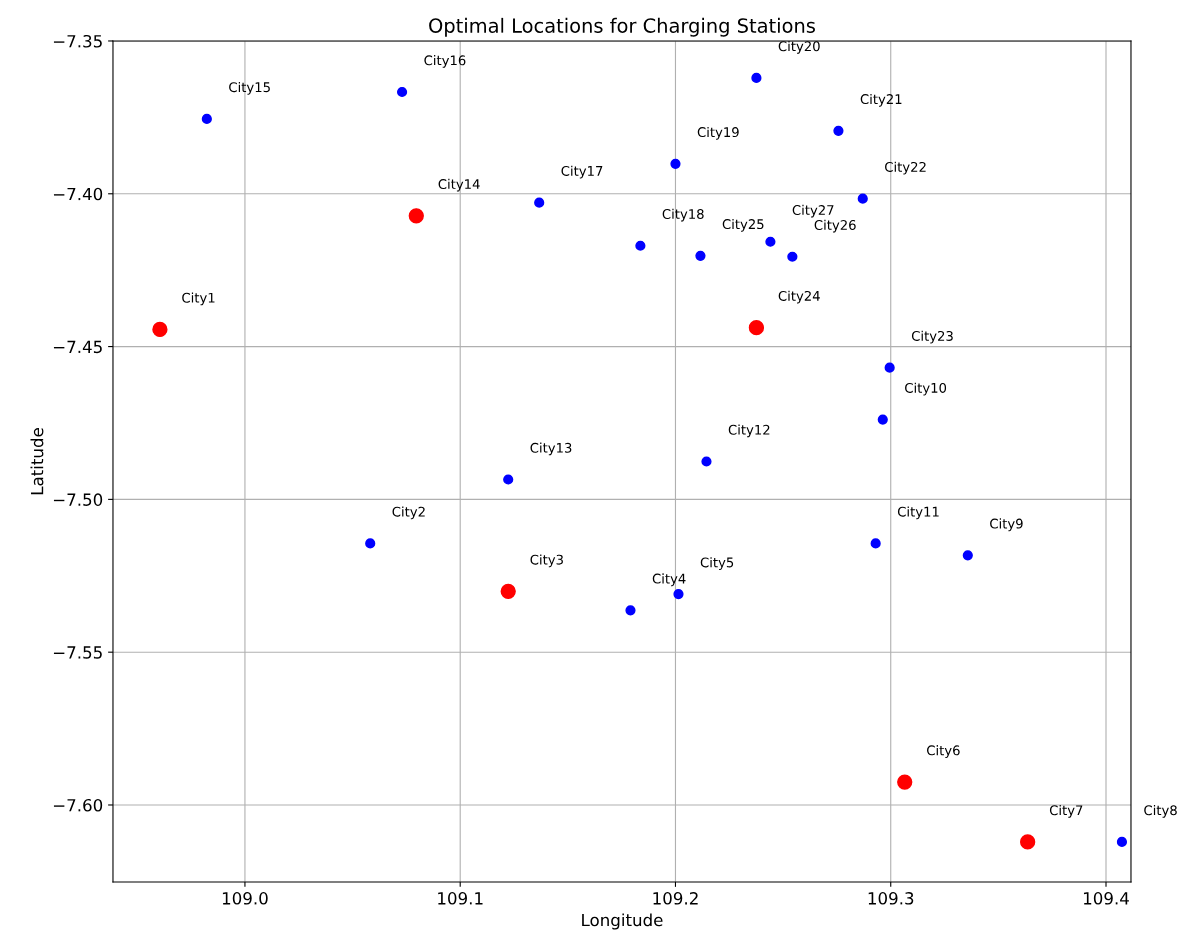  What do you see at coordinates (1160, 811) in the screenshot?
I see `annotation: City8` at bounding box center [1160, 811].